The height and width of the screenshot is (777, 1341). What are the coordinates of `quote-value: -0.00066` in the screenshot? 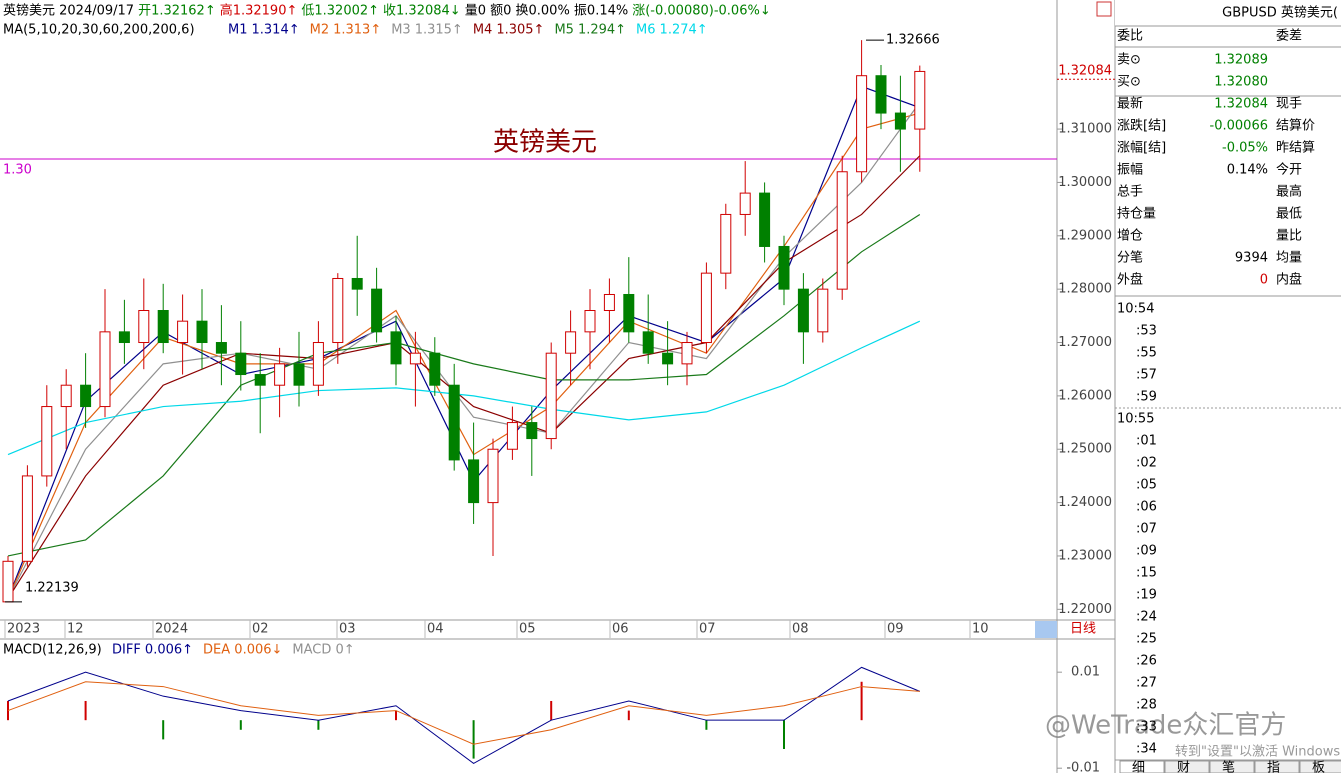 It's located at (1239, 126).